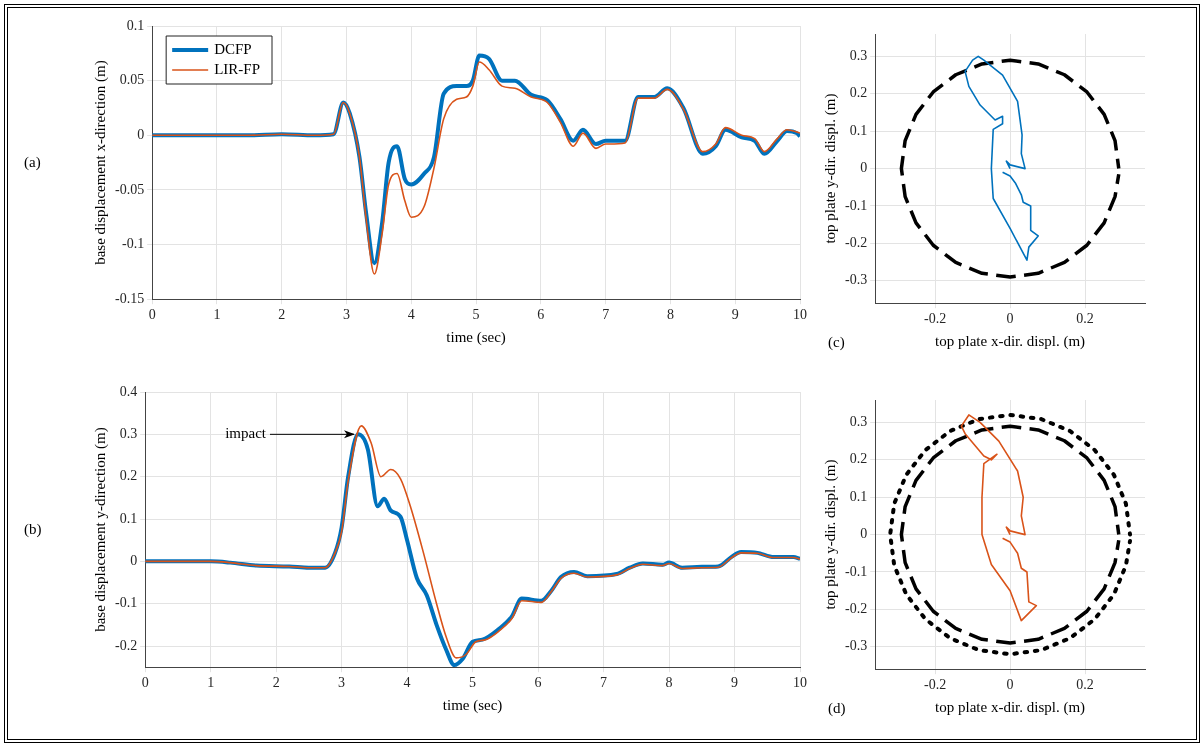  I want to click on y-tick-label: -0.05, so click(129, 189).